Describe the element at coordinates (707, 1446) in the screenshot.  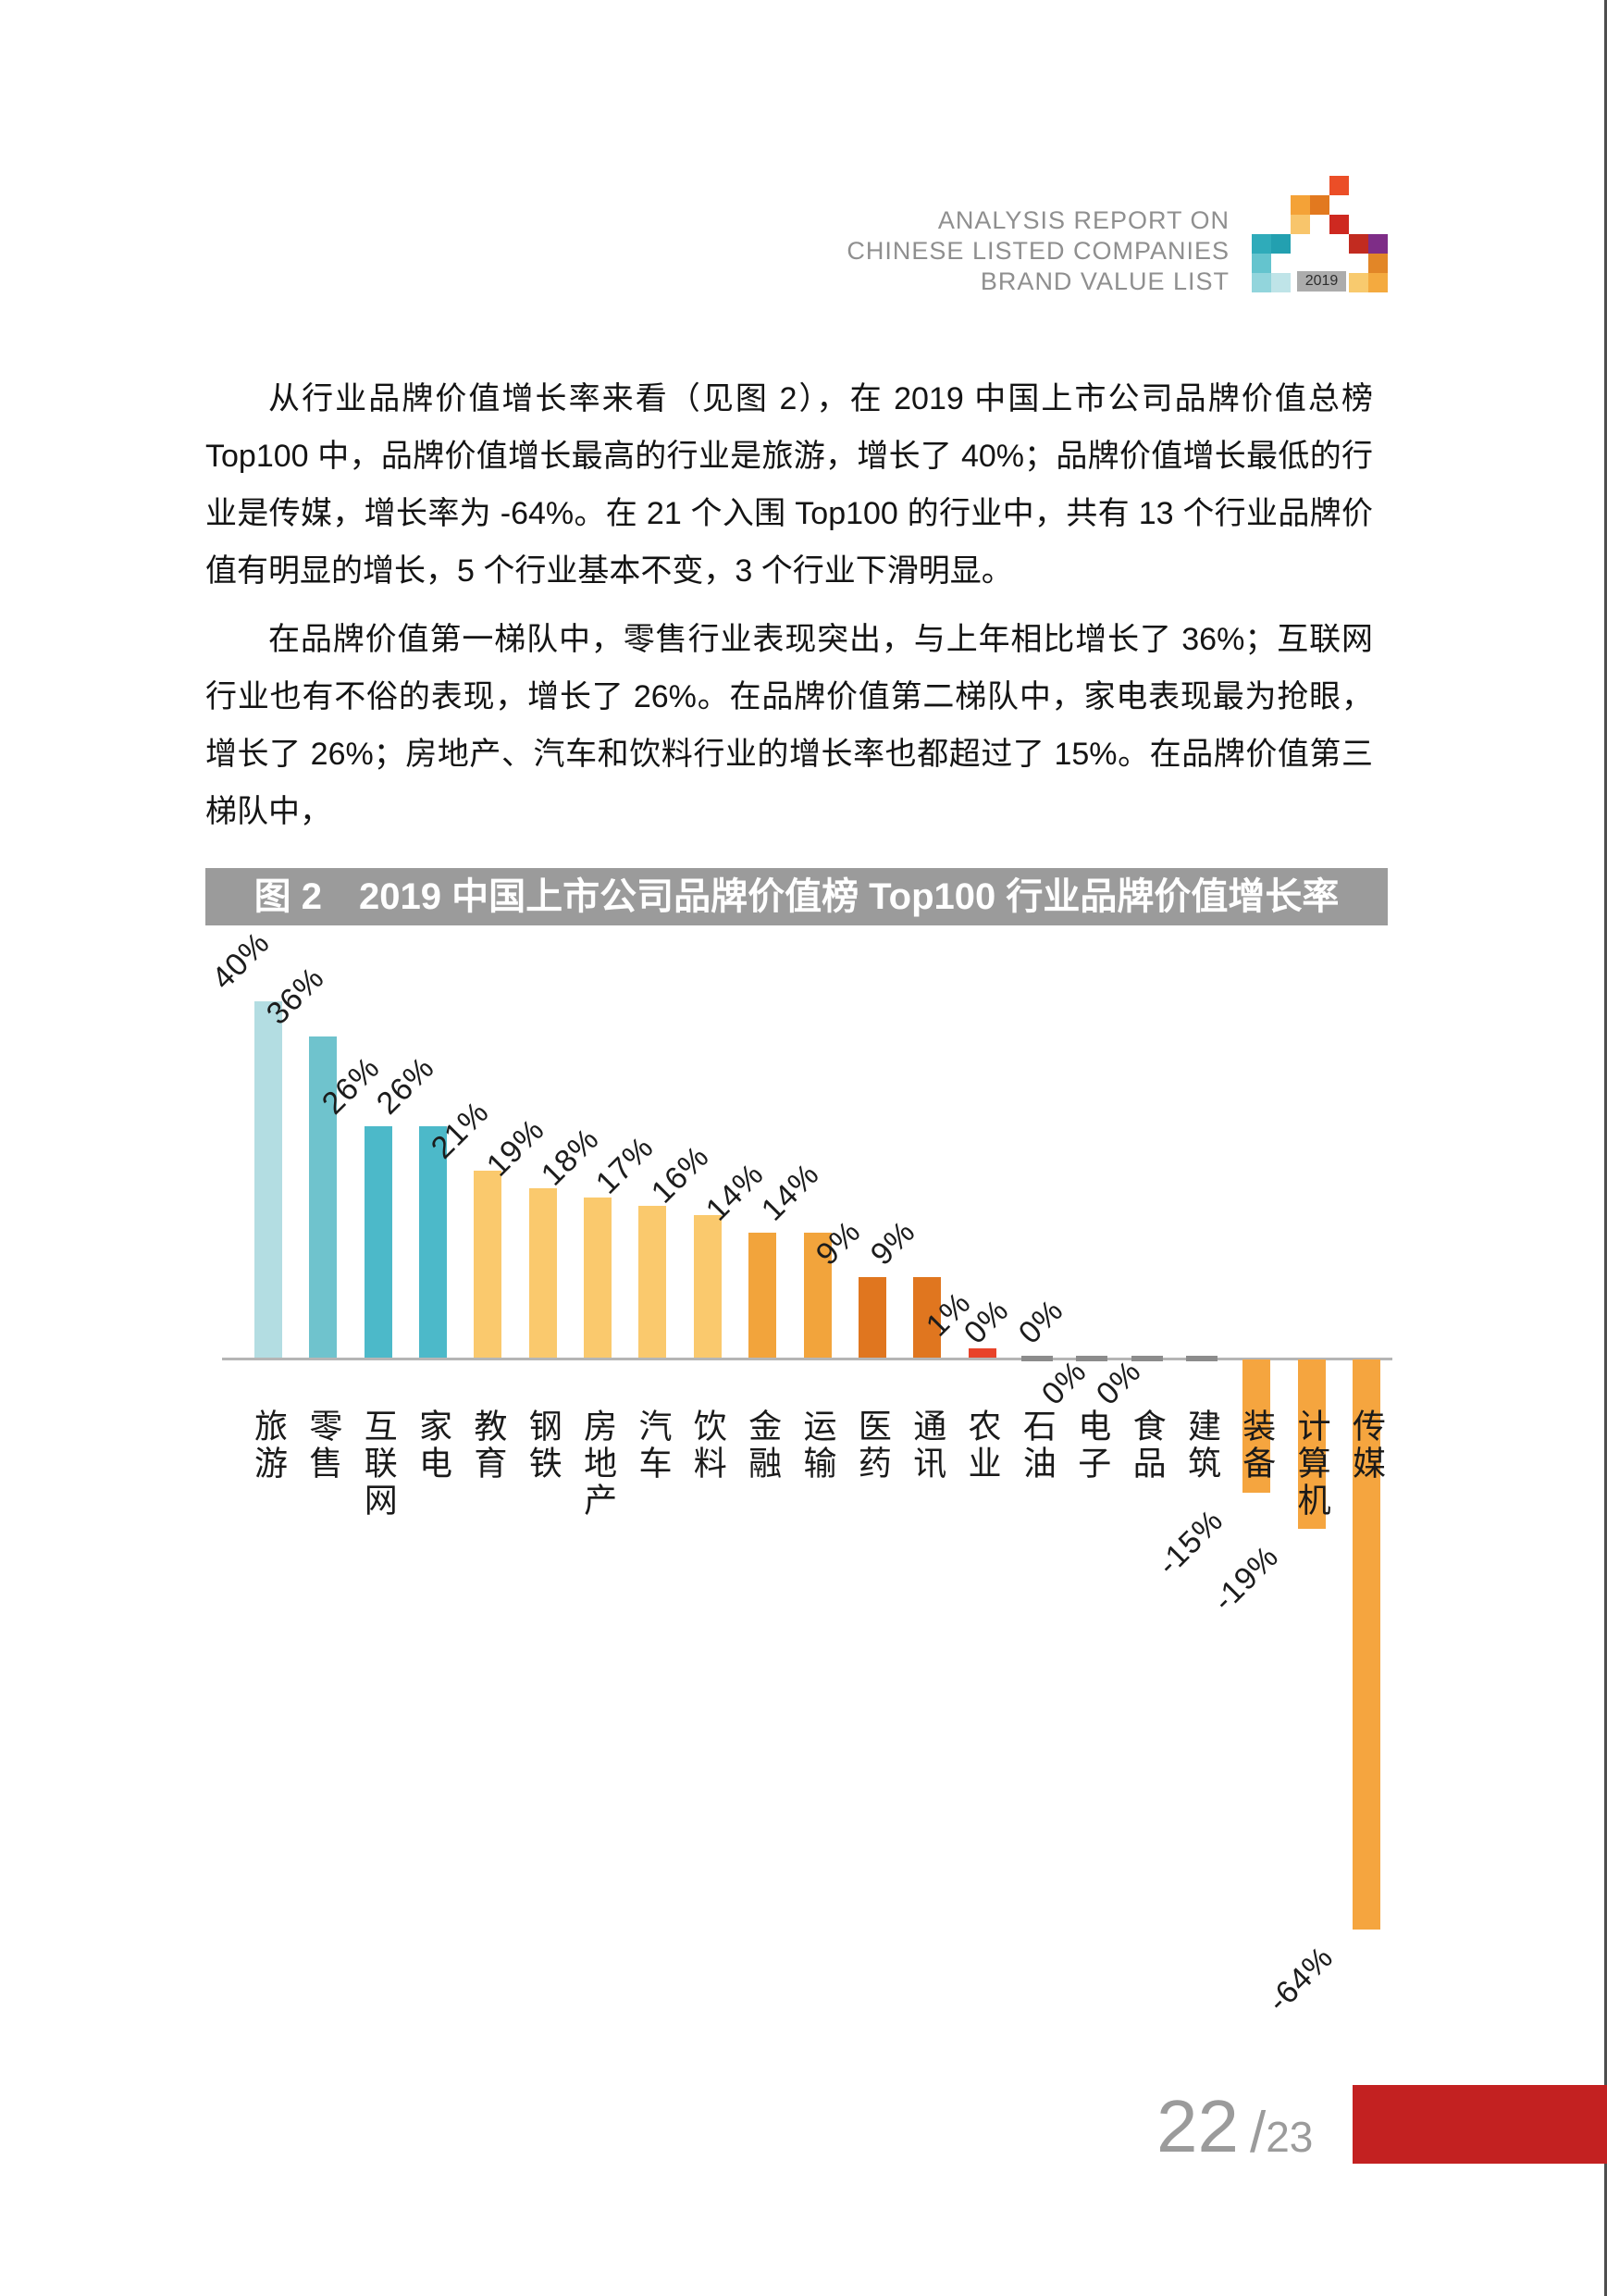
I see `category-label: 饮料` at that location.